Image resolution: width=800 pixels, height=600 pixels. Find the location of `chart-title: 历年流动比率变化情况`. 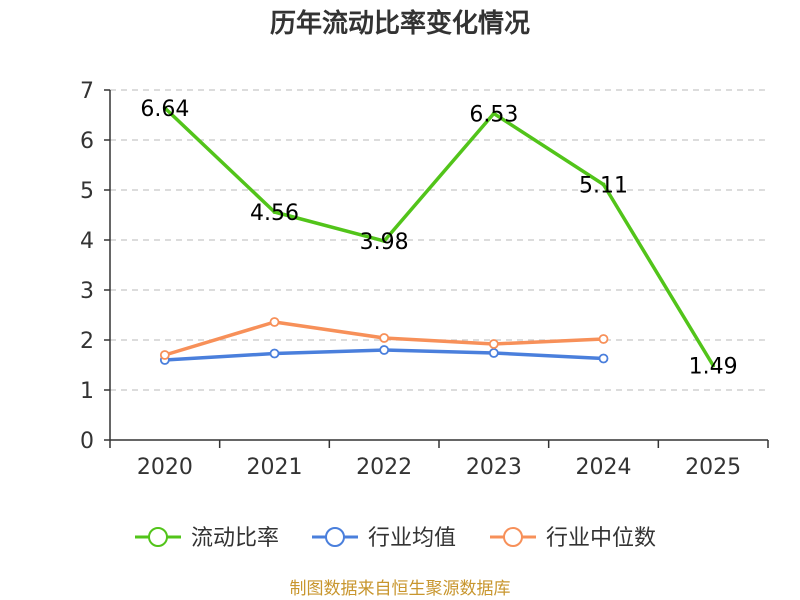

chart-title: 历年流动比率变化情况 is located at coordinates (400, 23).